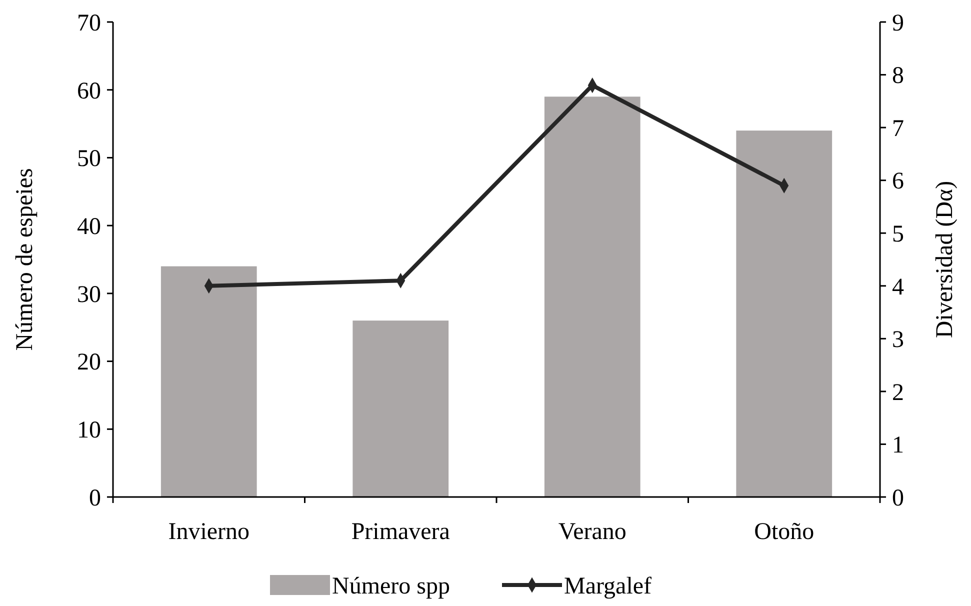  Describe the element at coordinates (391, 586) in the screenshot. I see `legend-label: Número spp` at that location.